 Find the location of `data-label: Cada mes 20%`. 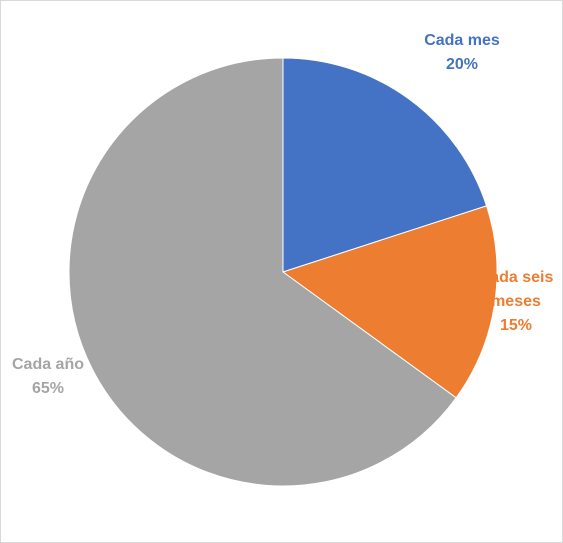

data-label: Cada mes 20% is located at coordinates (462, 53).